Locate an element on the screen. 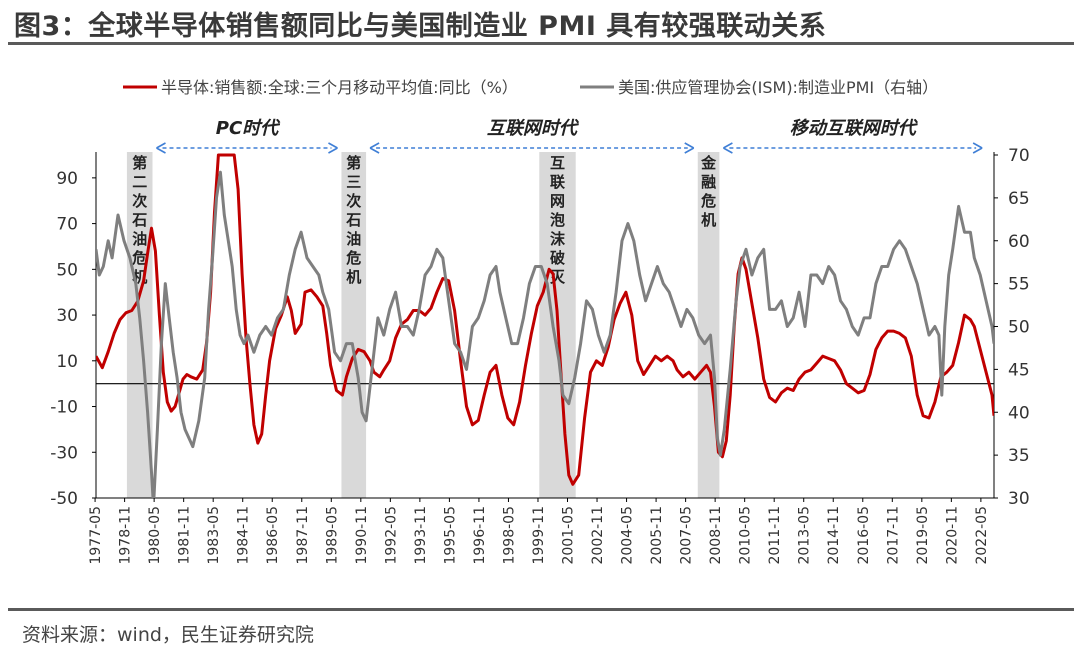  shaded-period-label-char: 互 is located at coordinates (557, 163).